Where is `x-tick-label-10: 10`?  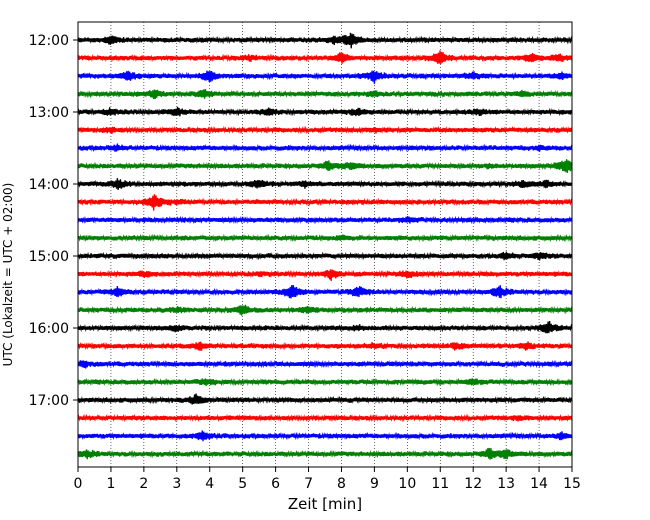 x-tick-label-10: 10 is located at coordinates (407, 484).